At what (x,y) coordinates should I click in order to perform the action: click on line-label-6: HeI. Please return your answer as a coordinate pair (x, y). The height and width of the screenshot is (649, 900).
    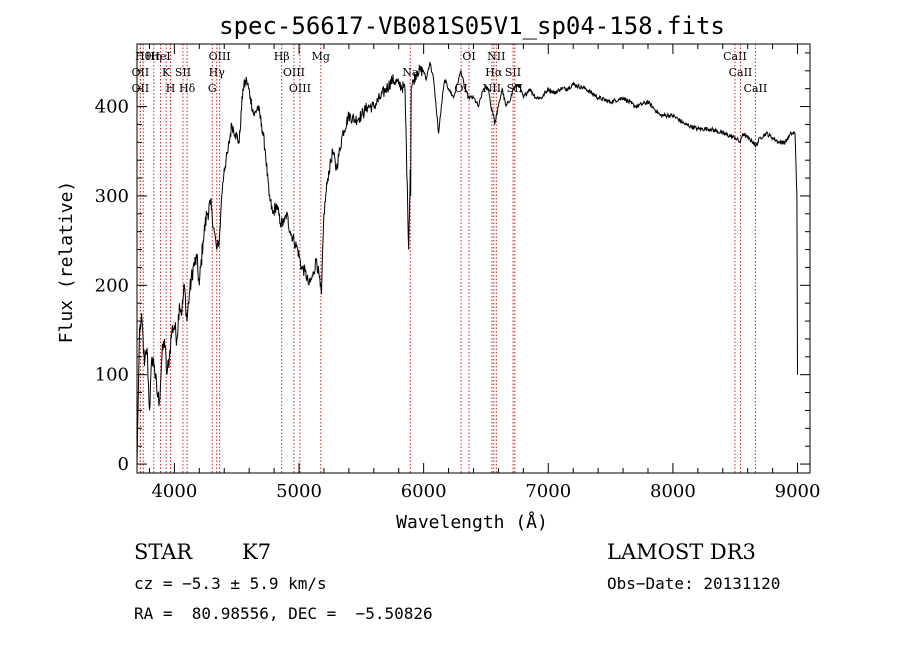
    Looking at the image, I should click on (160, 56).